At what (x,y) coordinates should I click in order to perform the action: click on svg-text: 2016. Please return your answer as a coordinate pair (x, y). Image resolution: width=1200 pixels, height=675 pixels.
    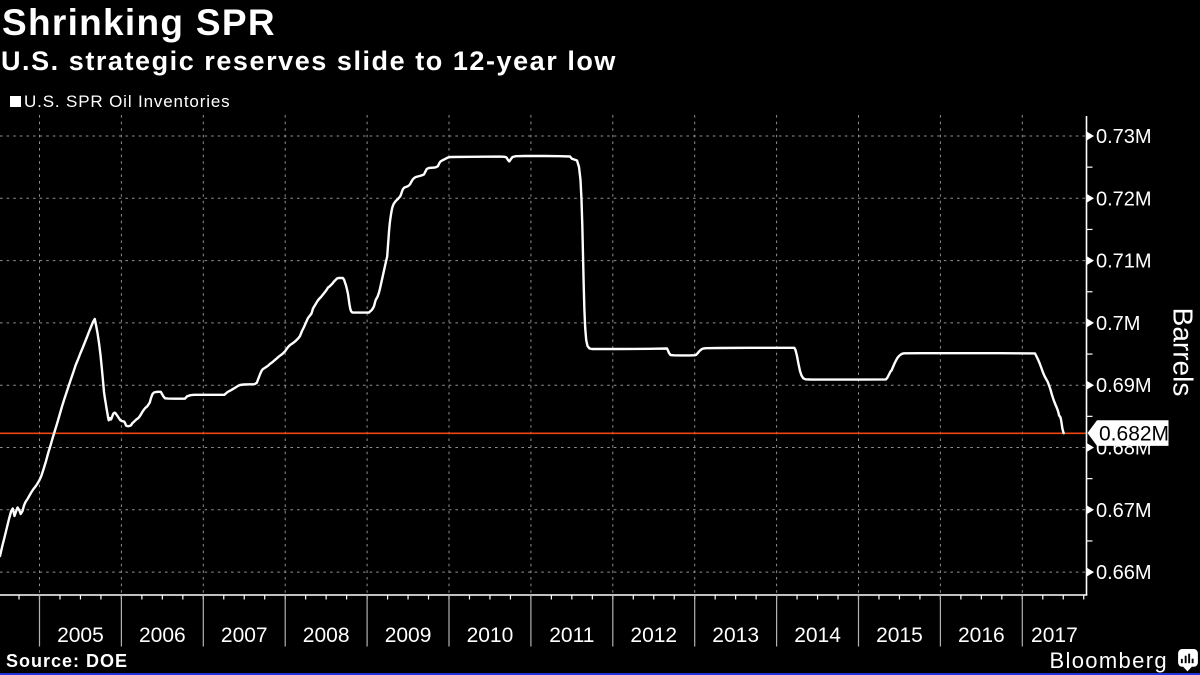
    Looking at the image, I should click on (981, 635).